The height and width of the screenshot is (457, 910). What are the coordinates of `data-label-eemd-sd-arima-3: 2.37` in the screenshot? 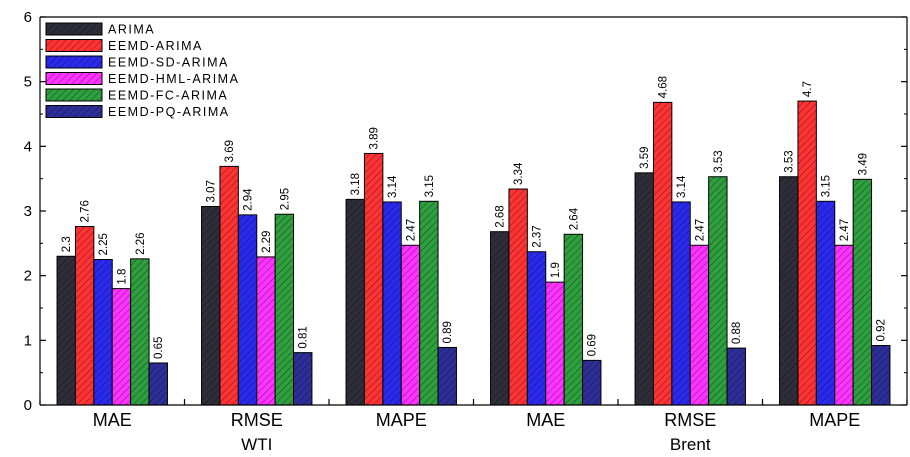 It's located at (538, 236).